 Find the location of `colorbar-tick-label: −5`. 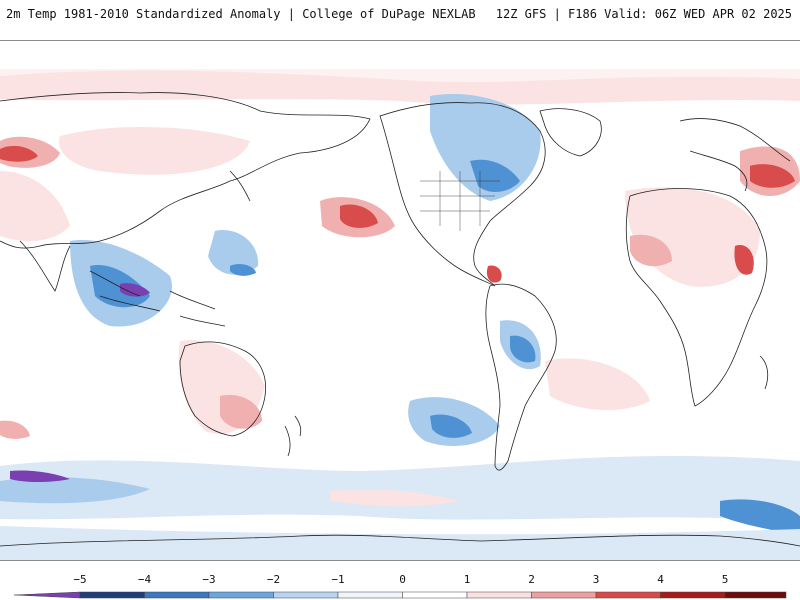

colorbar-tick-label: −5 is located at coordinates (80, 579).